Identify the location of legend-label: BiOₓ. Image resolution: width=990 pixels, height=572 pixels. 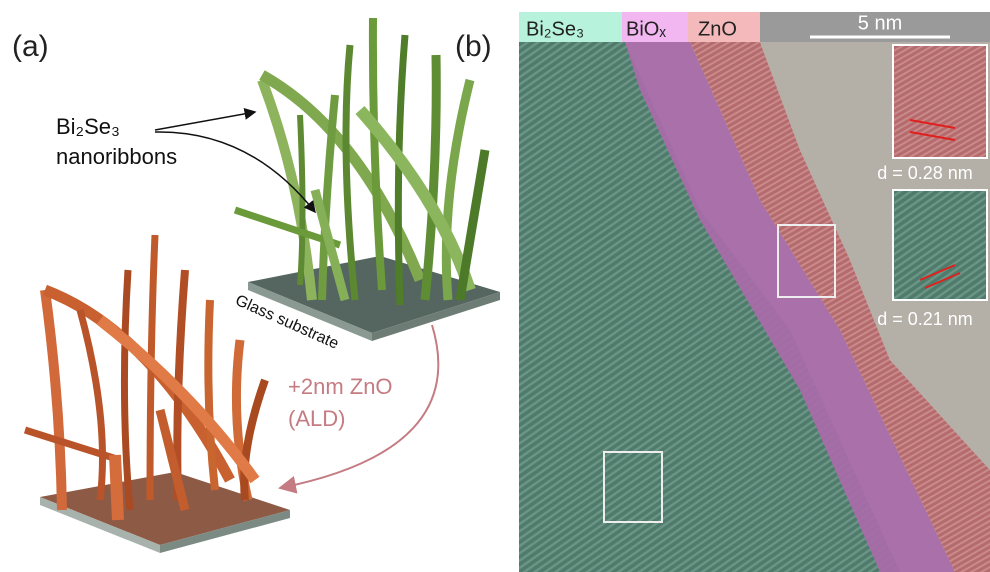
(646, 29).